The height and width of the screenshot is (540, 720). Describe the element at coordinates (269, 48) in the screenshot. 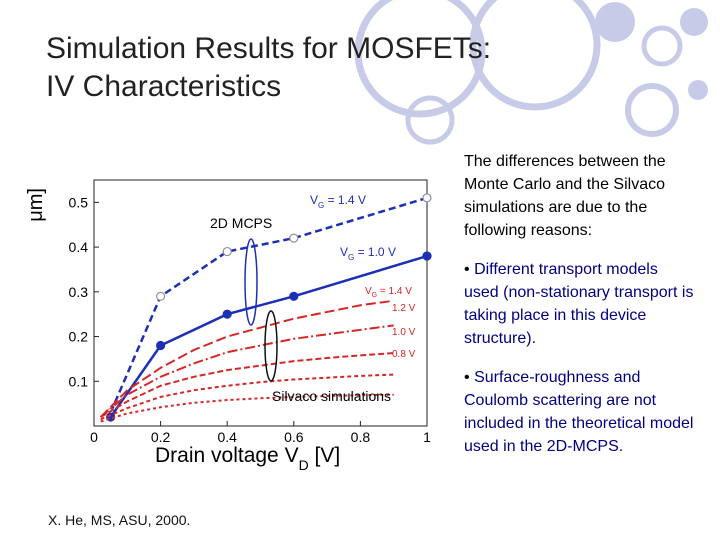

I see `title-line-1: Simulation Results for MOSFETs:` at that location.